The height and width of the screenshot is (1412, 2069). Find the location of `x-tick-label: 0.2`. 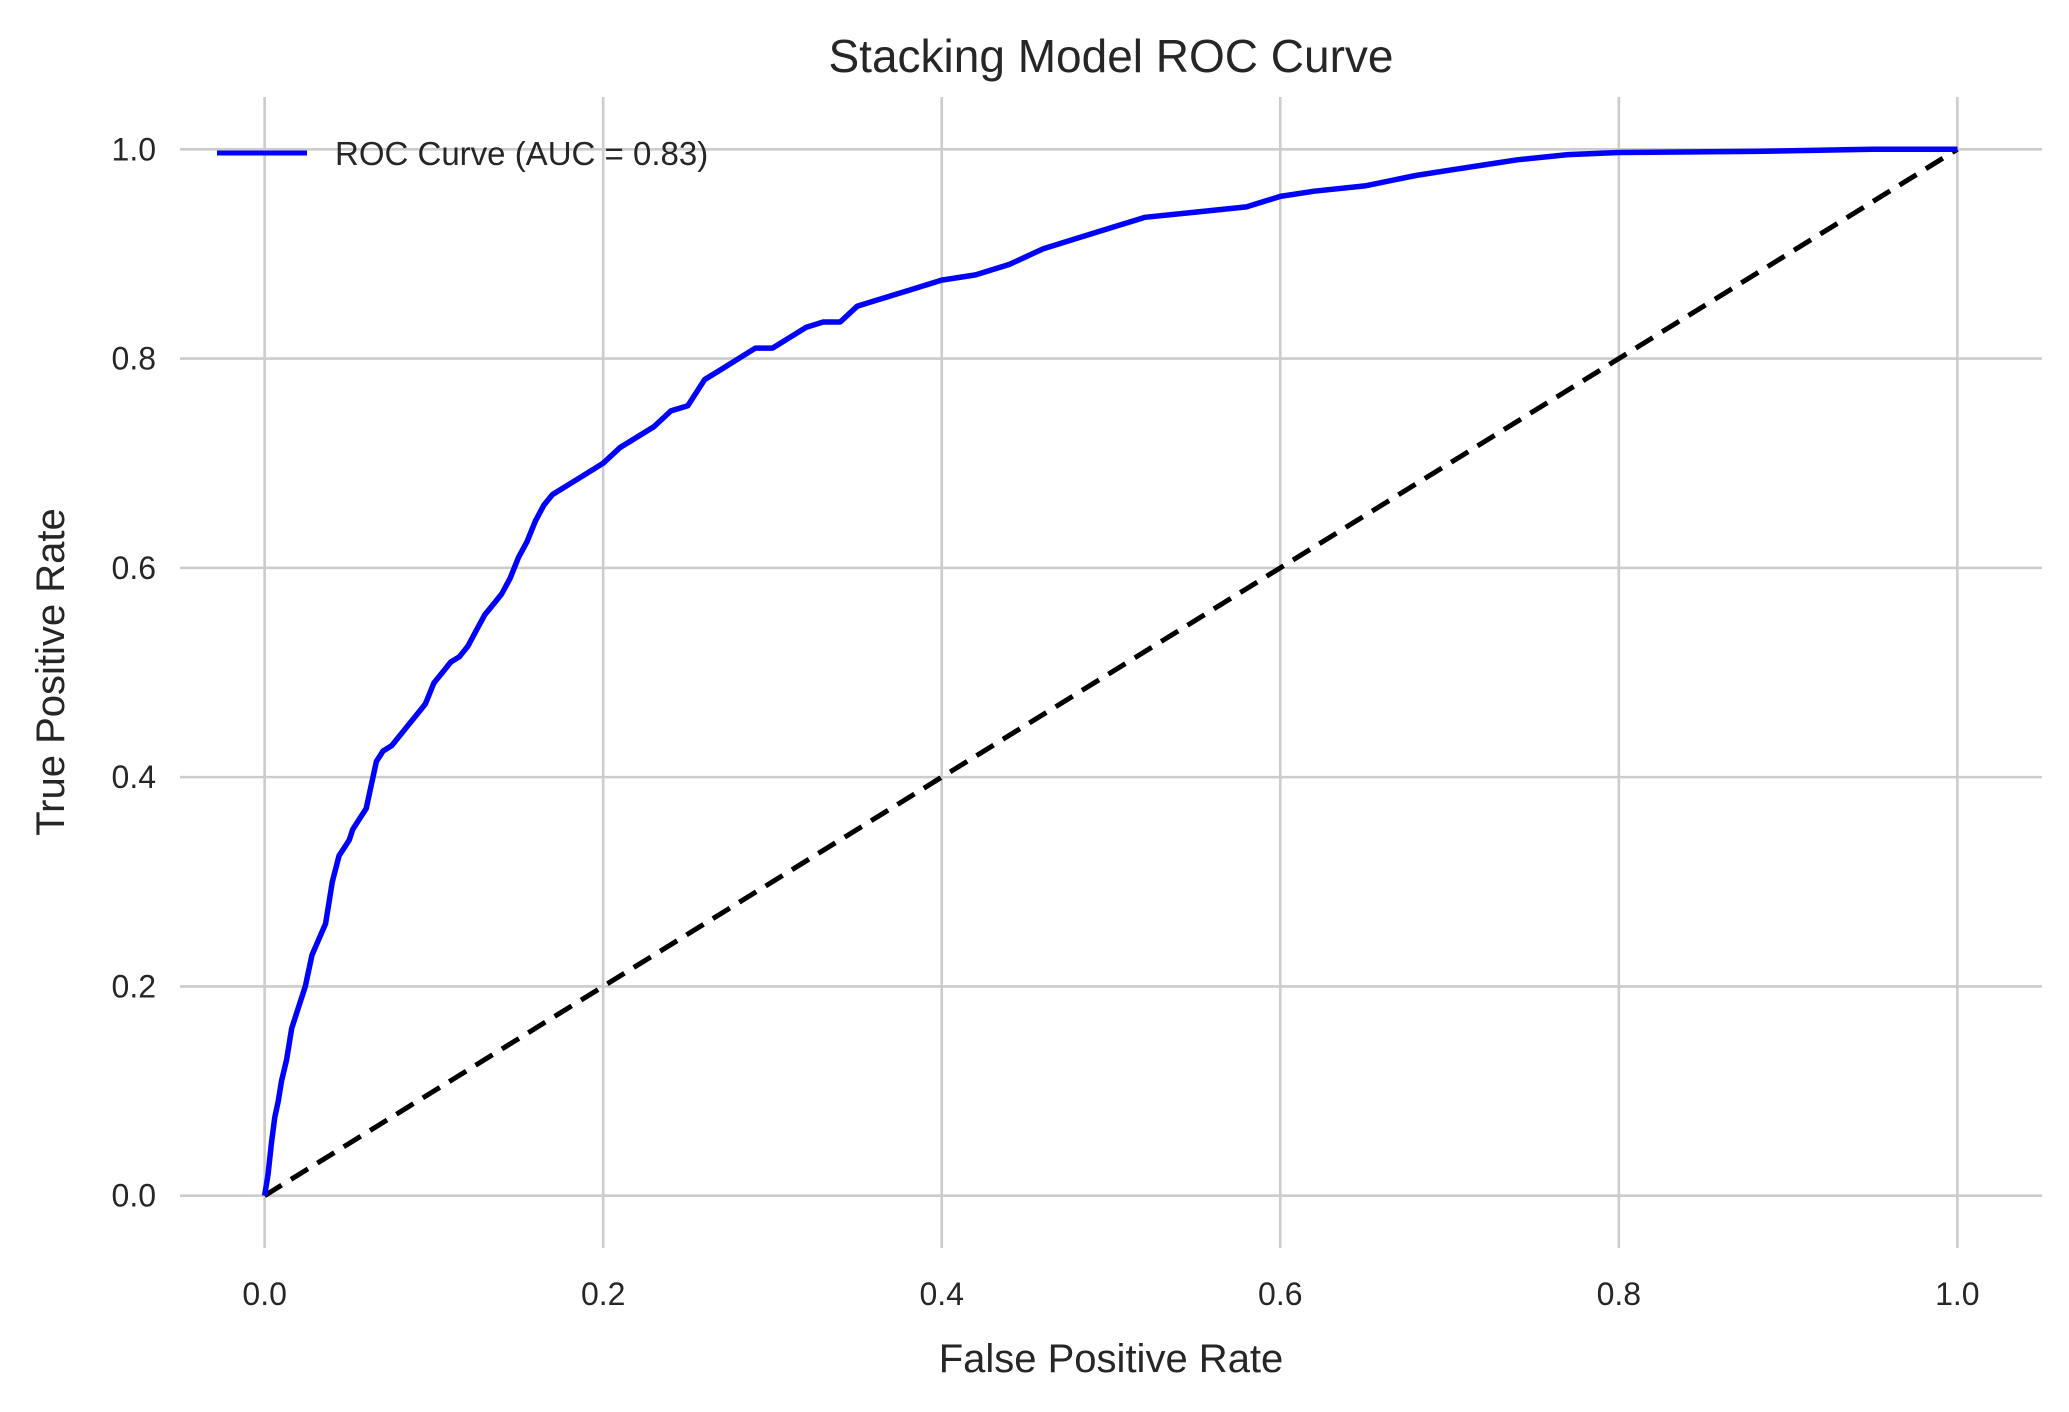

x-tick-label: 0.2 is located at coordinates (603, 1294).